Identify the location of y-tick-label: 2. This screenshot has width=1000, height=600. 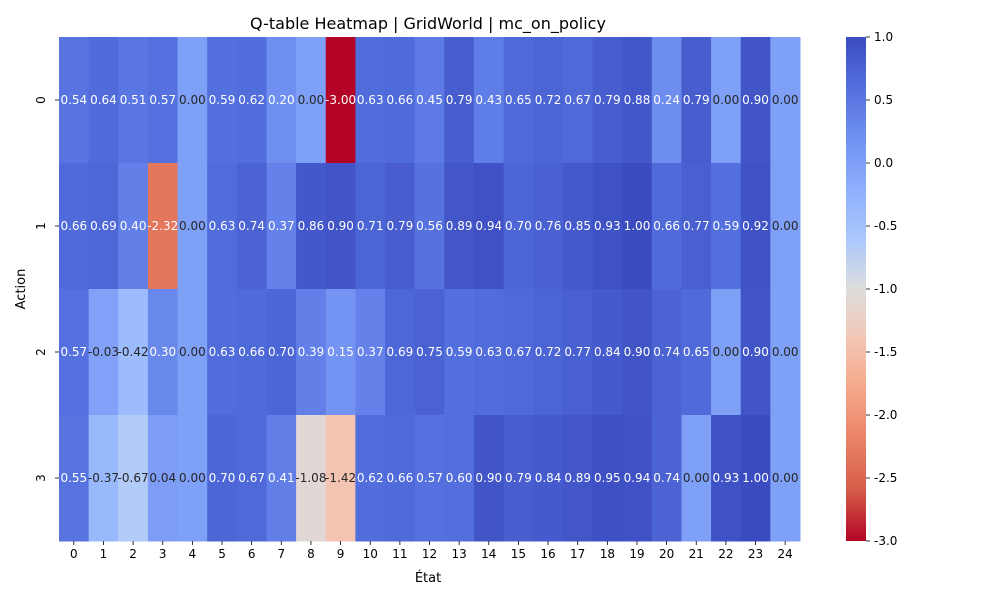
(41, 352).